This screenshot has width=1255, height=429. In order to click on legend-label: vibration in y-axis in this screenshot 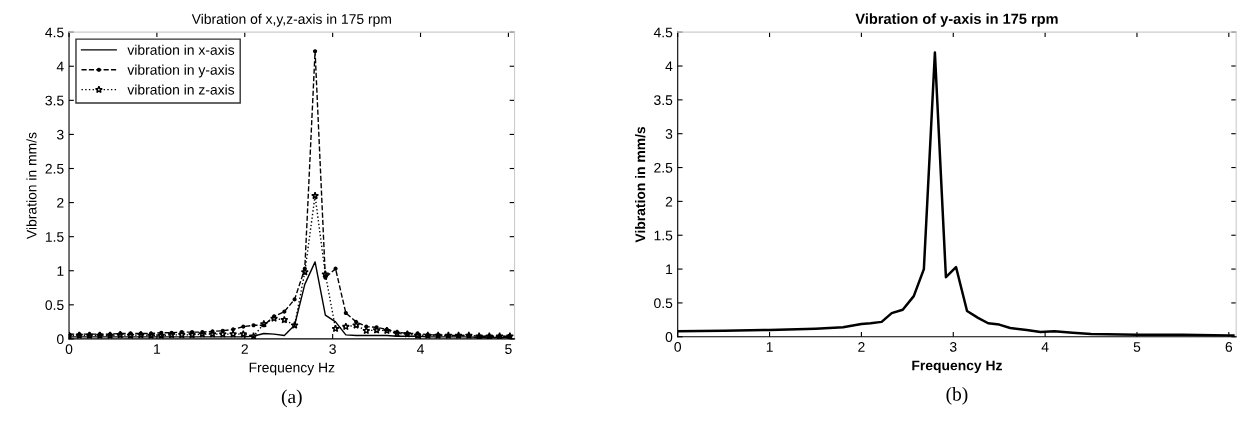, I will do `click(181, 71)`.